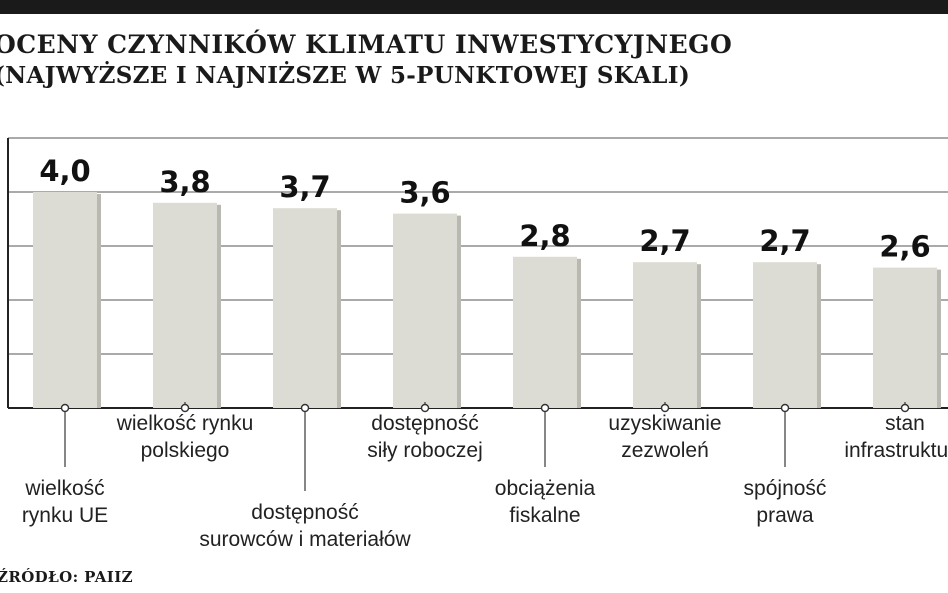  Describe the element at coordinates (185, 437) in the screenshot. I see `category-label: wielkość rynku polskiego` at that location.